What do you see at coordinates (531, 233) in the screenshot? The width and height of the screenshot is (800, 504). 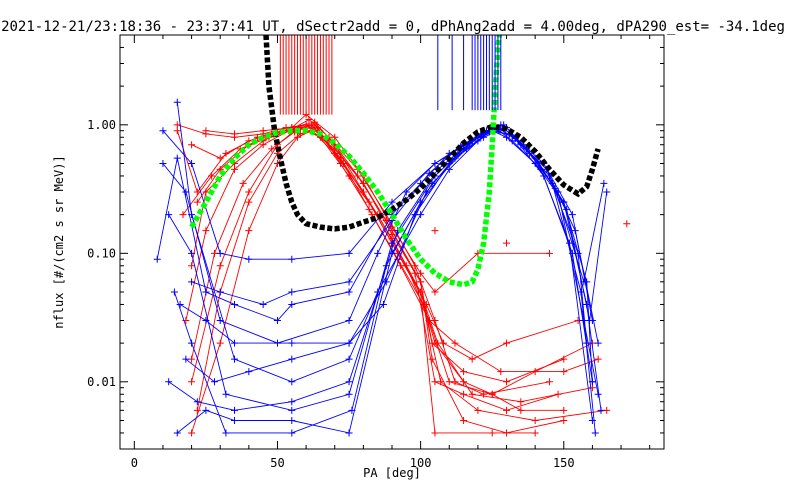 I see `series-red-markers_only` at bounding box center [531, 233].